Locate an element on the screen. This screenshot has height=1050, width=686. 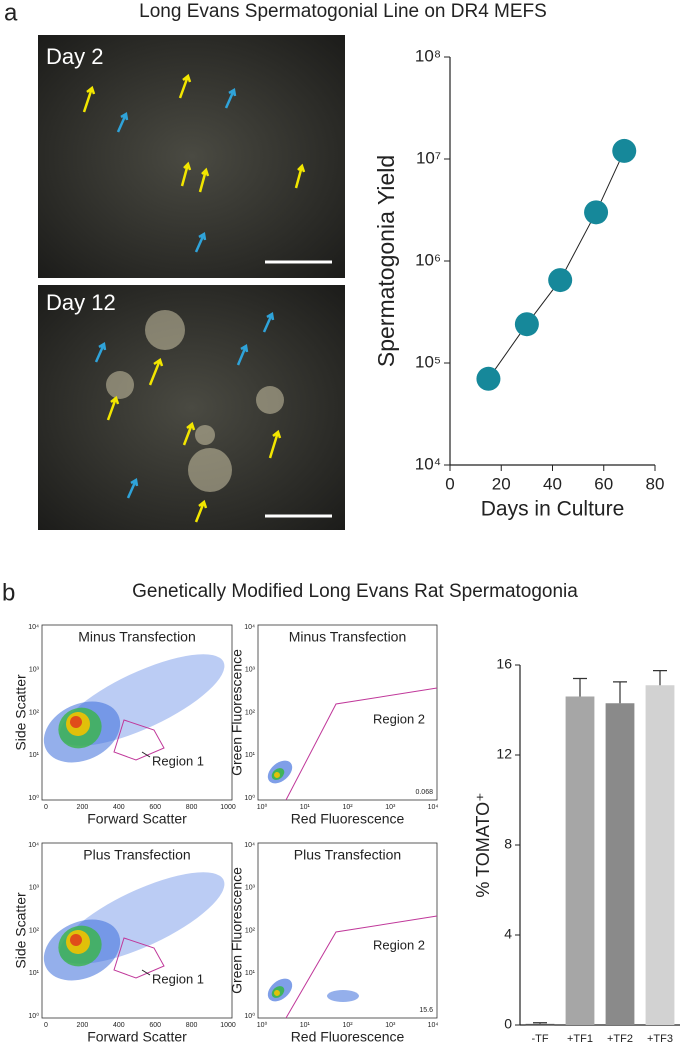
x-tick-label: 60 is located at coordinates (603, 483).